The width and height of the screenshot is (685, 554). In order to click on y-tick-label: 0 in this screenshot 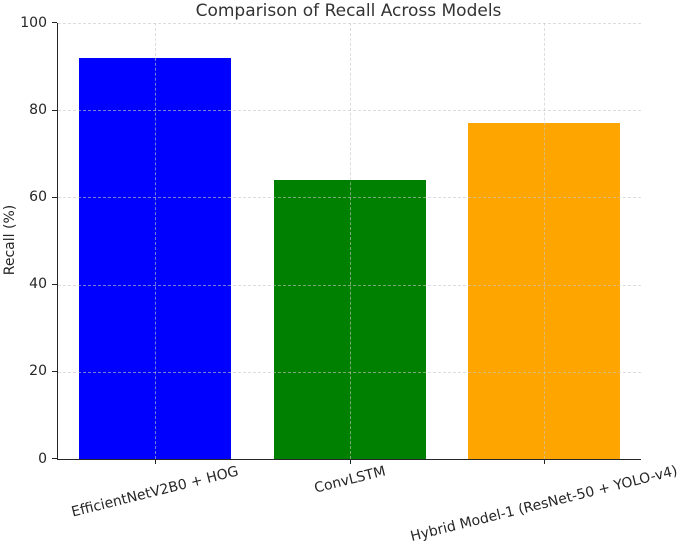, I will do `click(42, 458)`.